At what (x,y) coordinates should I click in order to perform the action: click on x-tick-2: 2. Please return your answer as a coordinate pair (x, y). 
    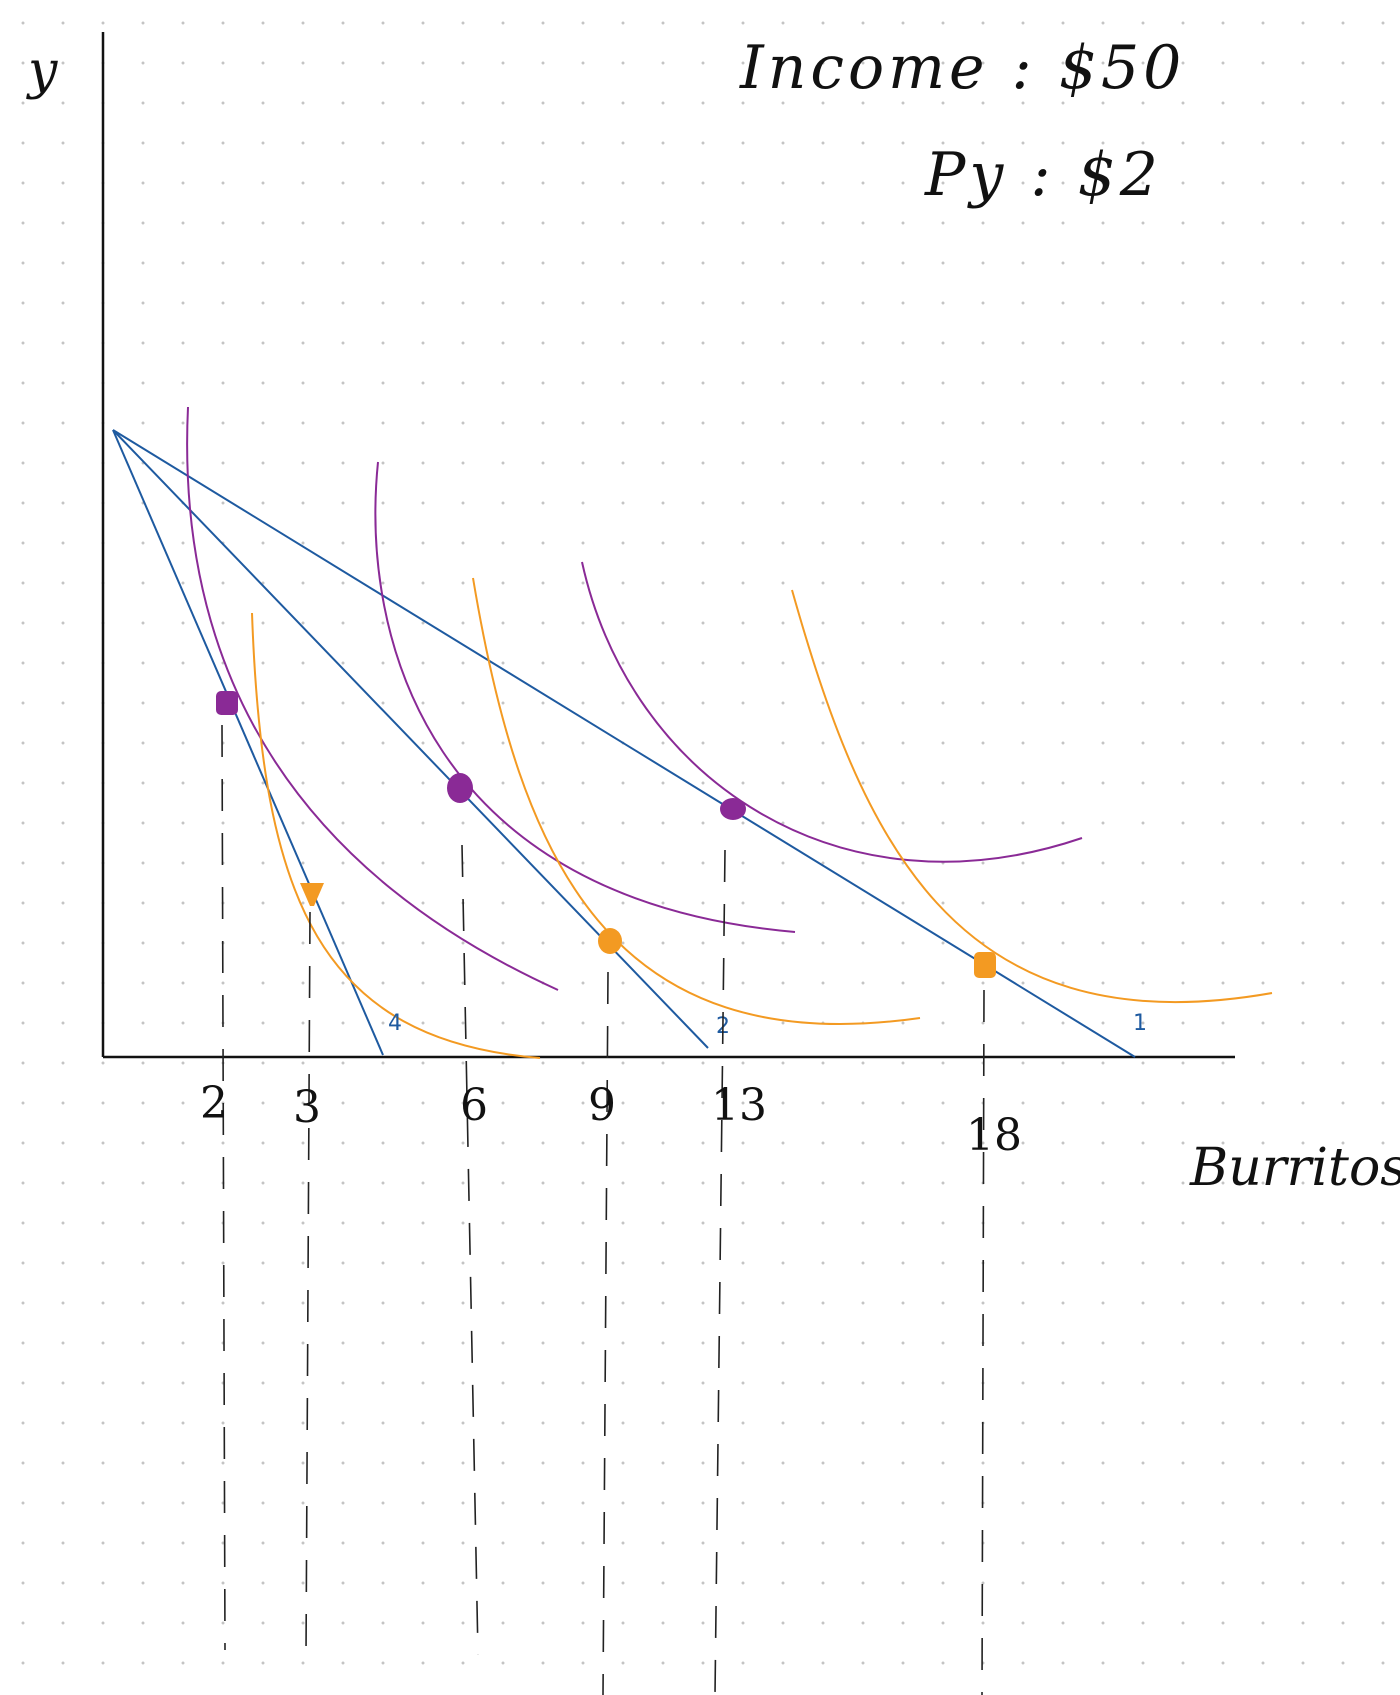
    Looking at the image, I should click on (214, 1103).